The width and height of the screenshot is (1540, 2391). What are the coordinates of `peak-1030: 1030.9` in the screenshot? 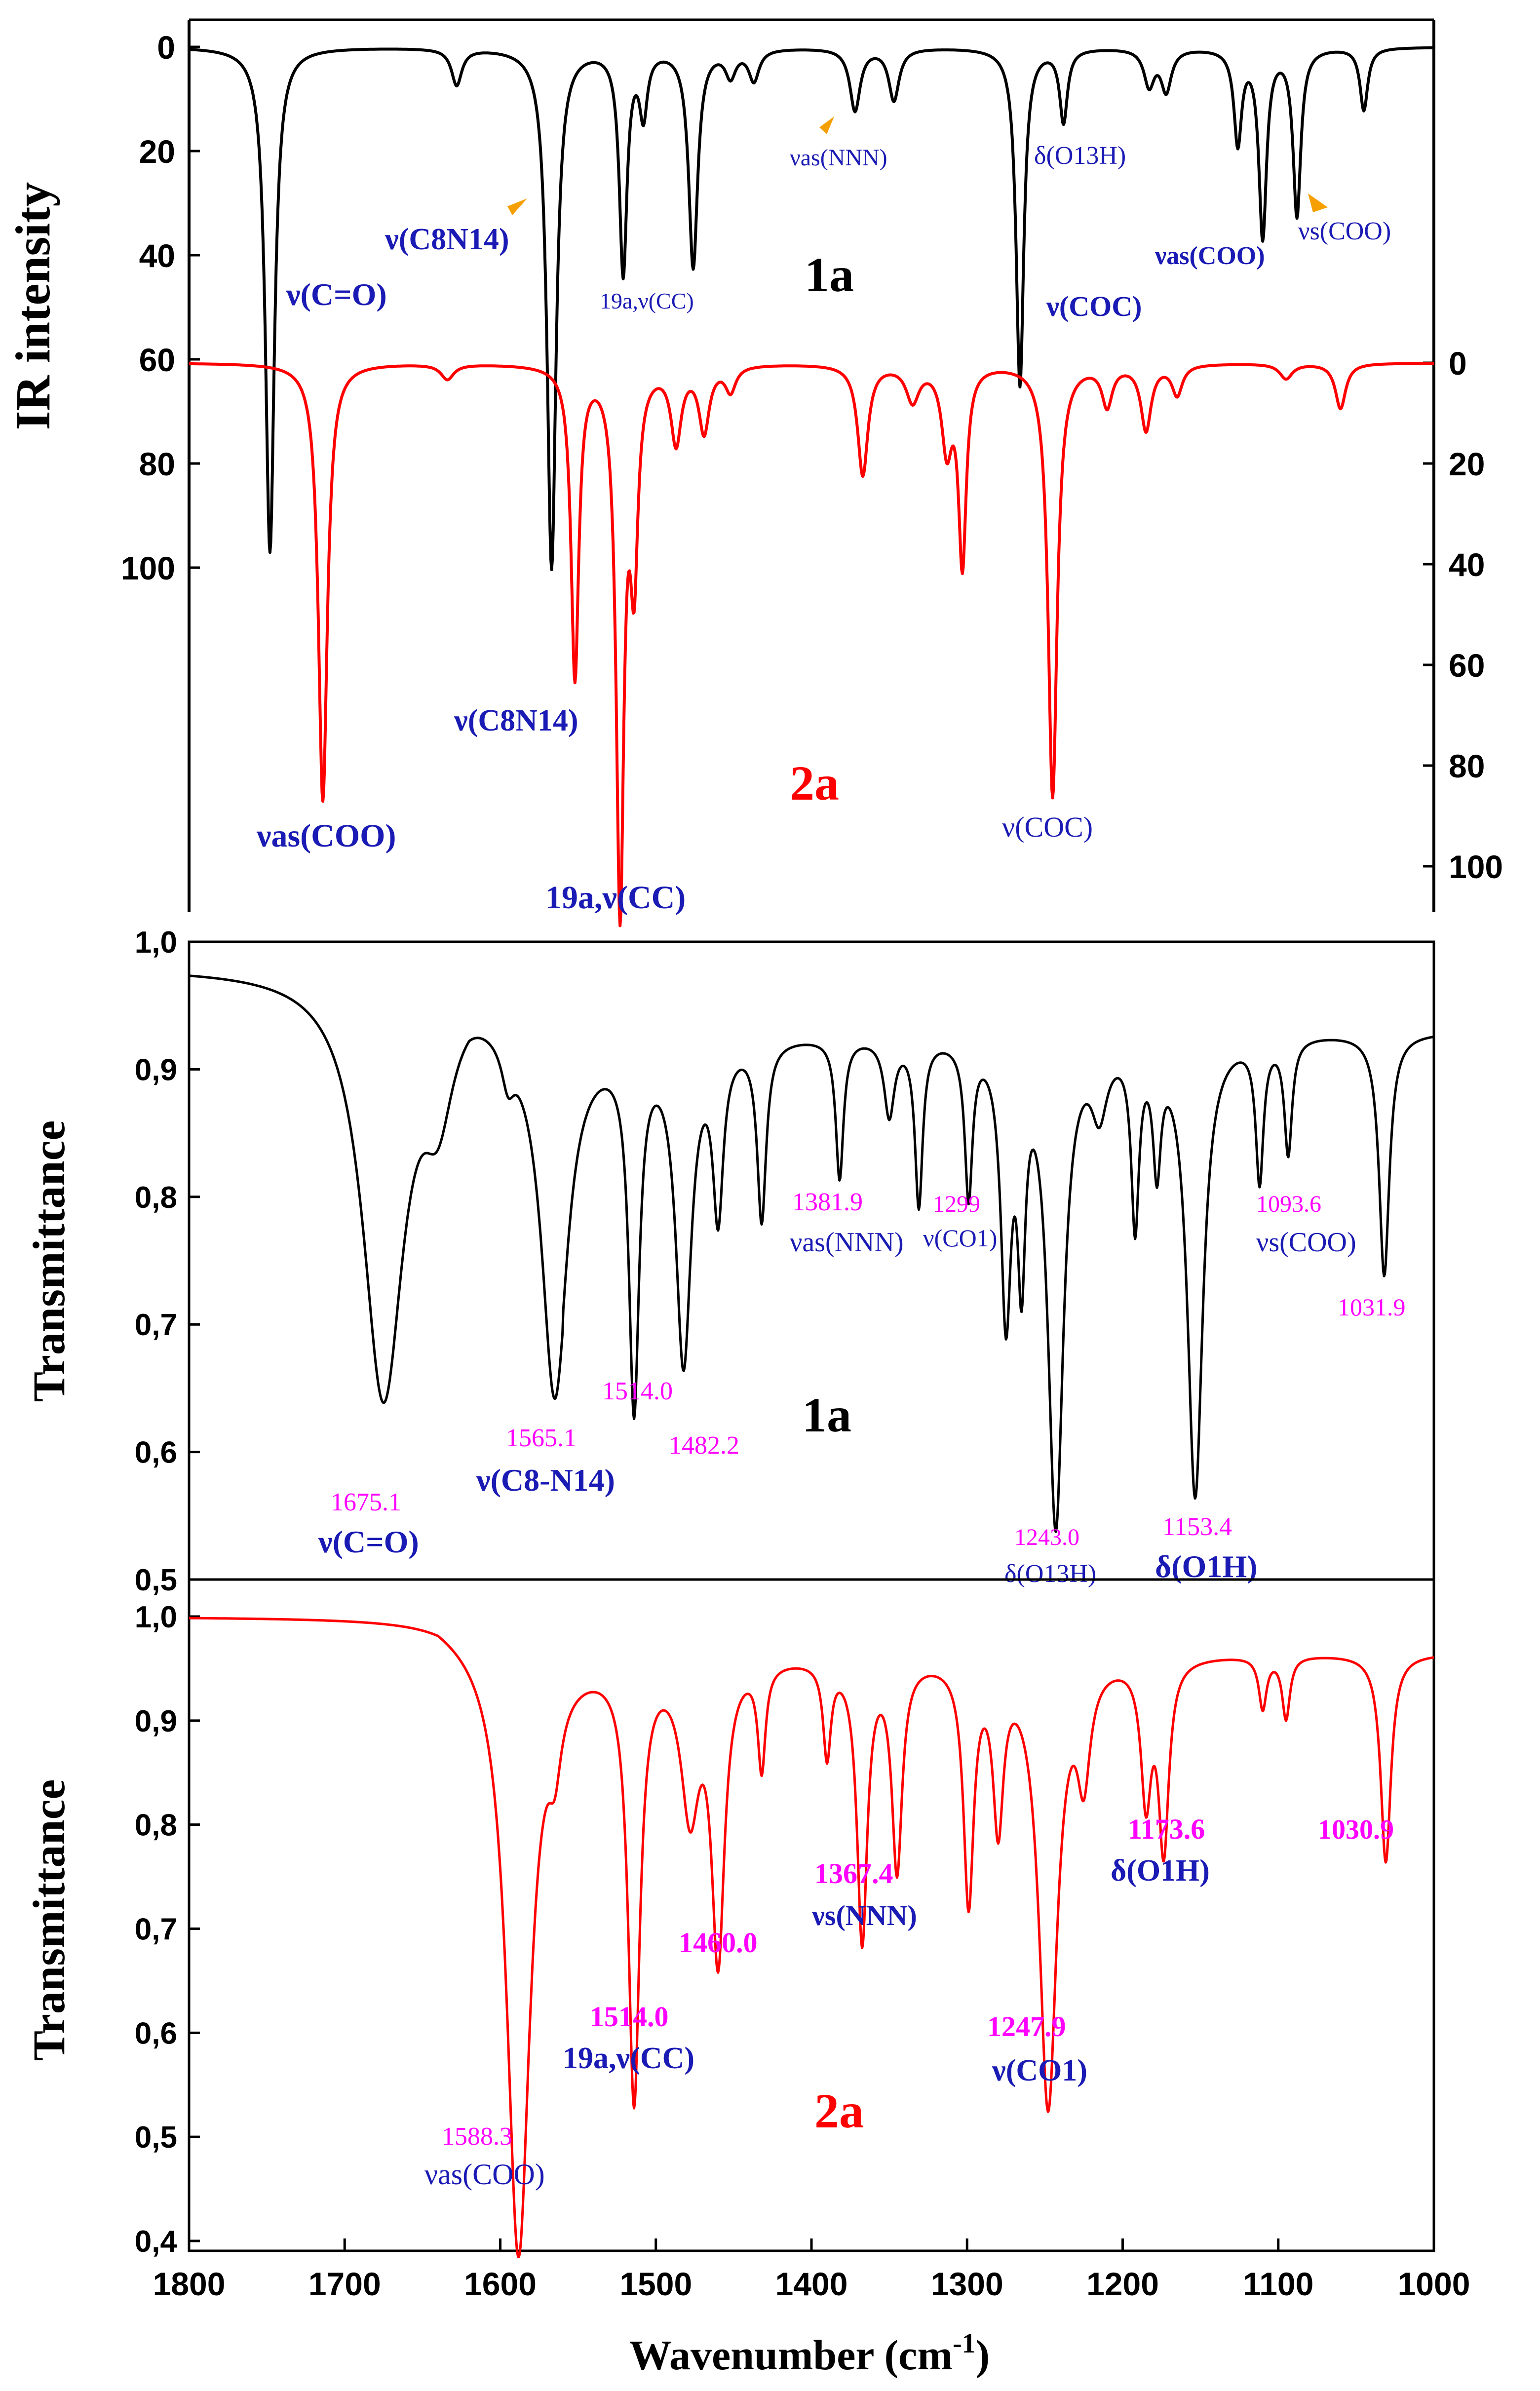 It's located at (1356, 1829).